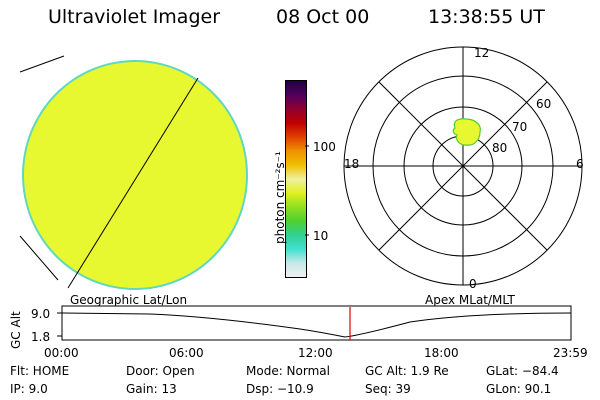 Image resolution: width=600 pixels, height=400 pixels. What do you see at coordinates (407, 371) in the screenshot?
I see `info-gc-alt: GC Alt: 1.9 Re` at bounding box center [407, 371].